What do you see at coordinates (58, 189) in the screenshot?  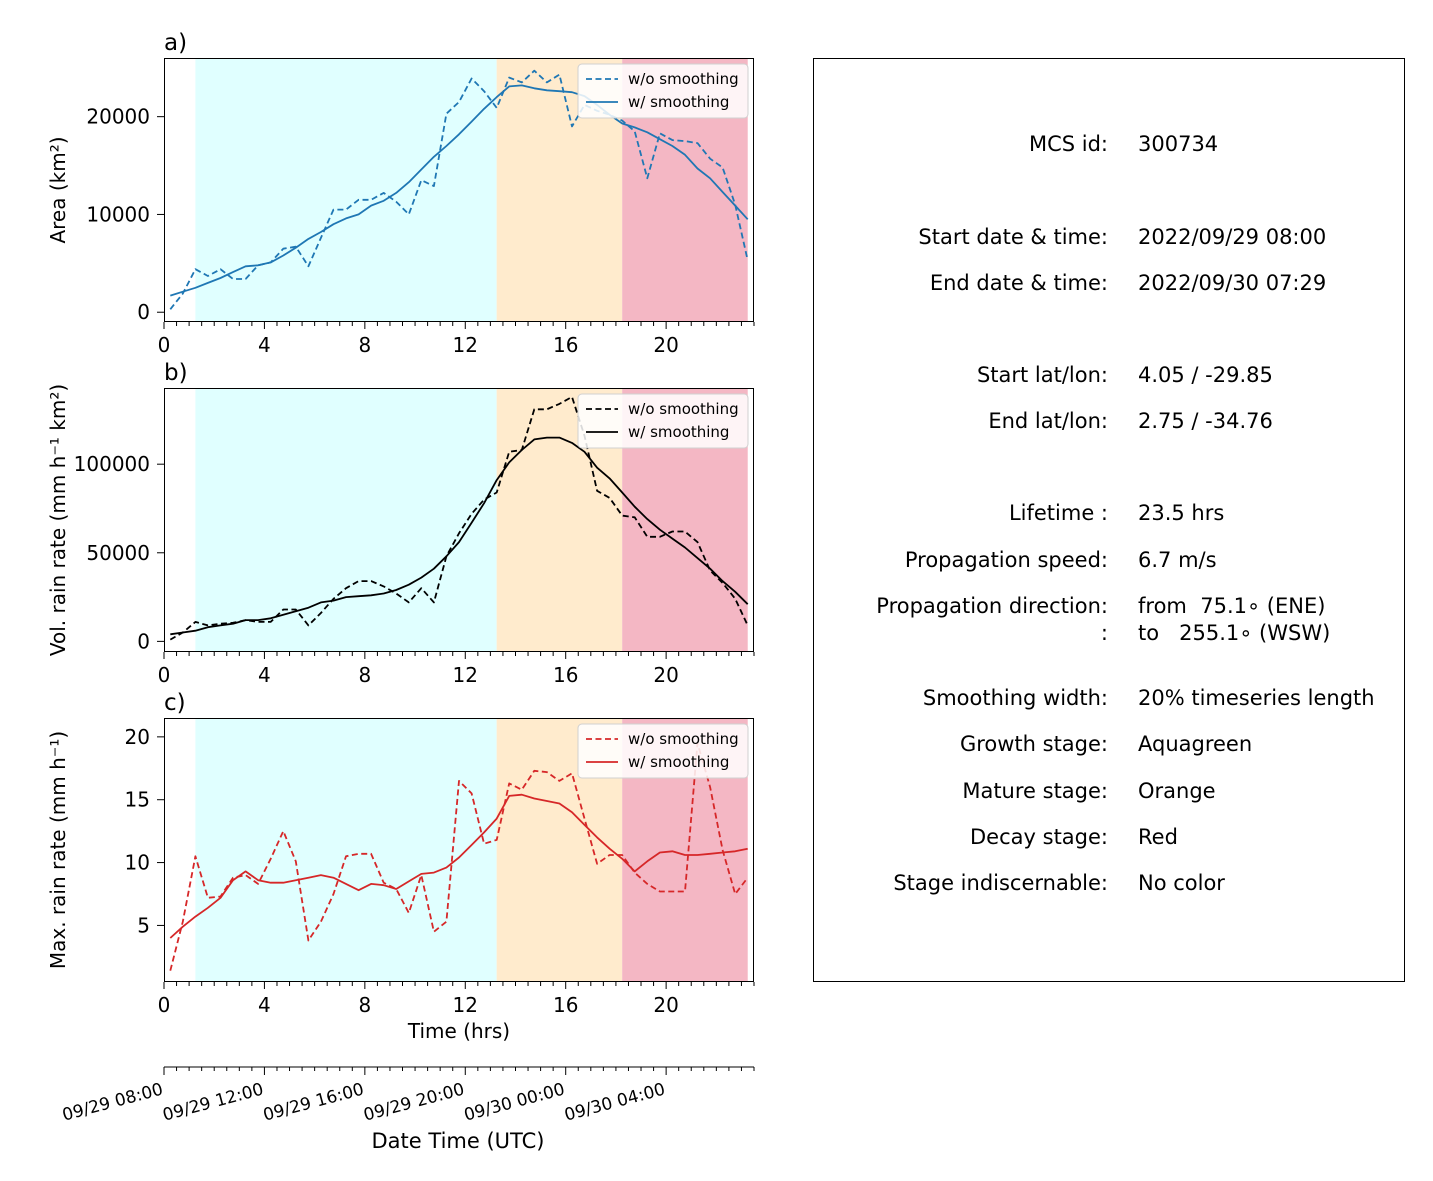 I see `y-axis-label: Area (km²)` at bounding box center [58, 189].